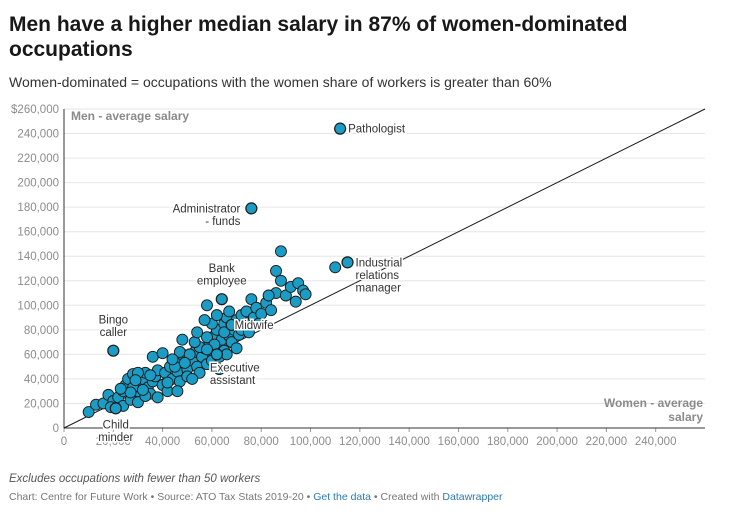 This screenshot has width=740, height=520. Describe the element at coordinates (114, 333) in the screenshot. I see `annotation-label: caller` at that location.